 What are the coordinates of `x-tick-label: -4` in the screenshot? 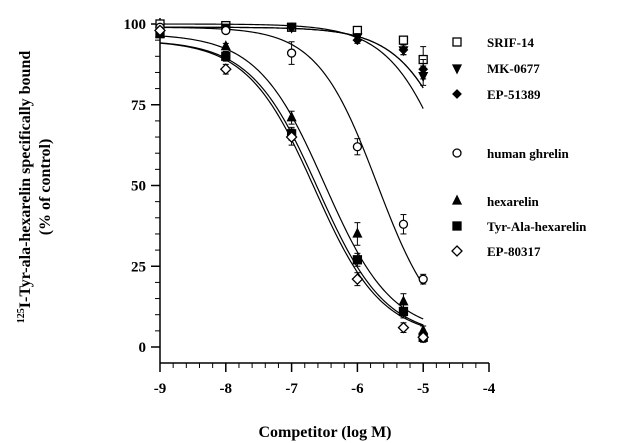 It's located at (489, 389).